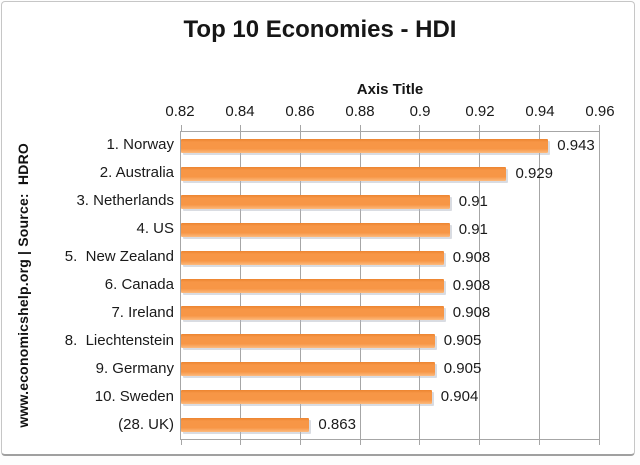 This screenshot has width=640, height=465. What do you see at coordinates (155, 229) in the screenshot?
I see `category-label: 4. US` at bounding box center [155, 229].